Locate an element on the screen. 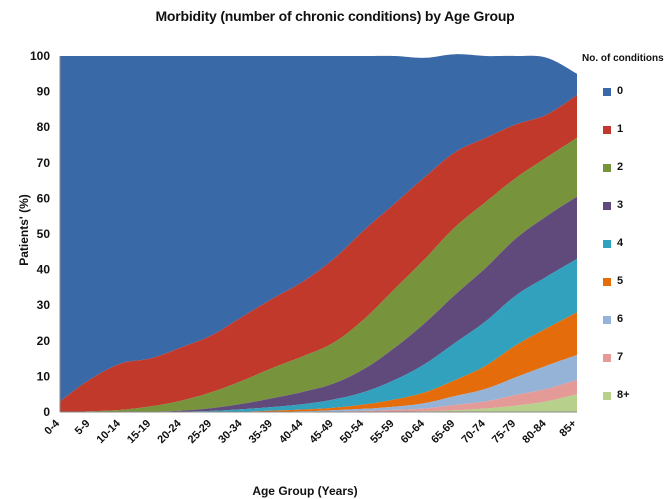 The width and height of the screenshot is (670, 499). legend-label: 2 is located at coordinates (620, 167).